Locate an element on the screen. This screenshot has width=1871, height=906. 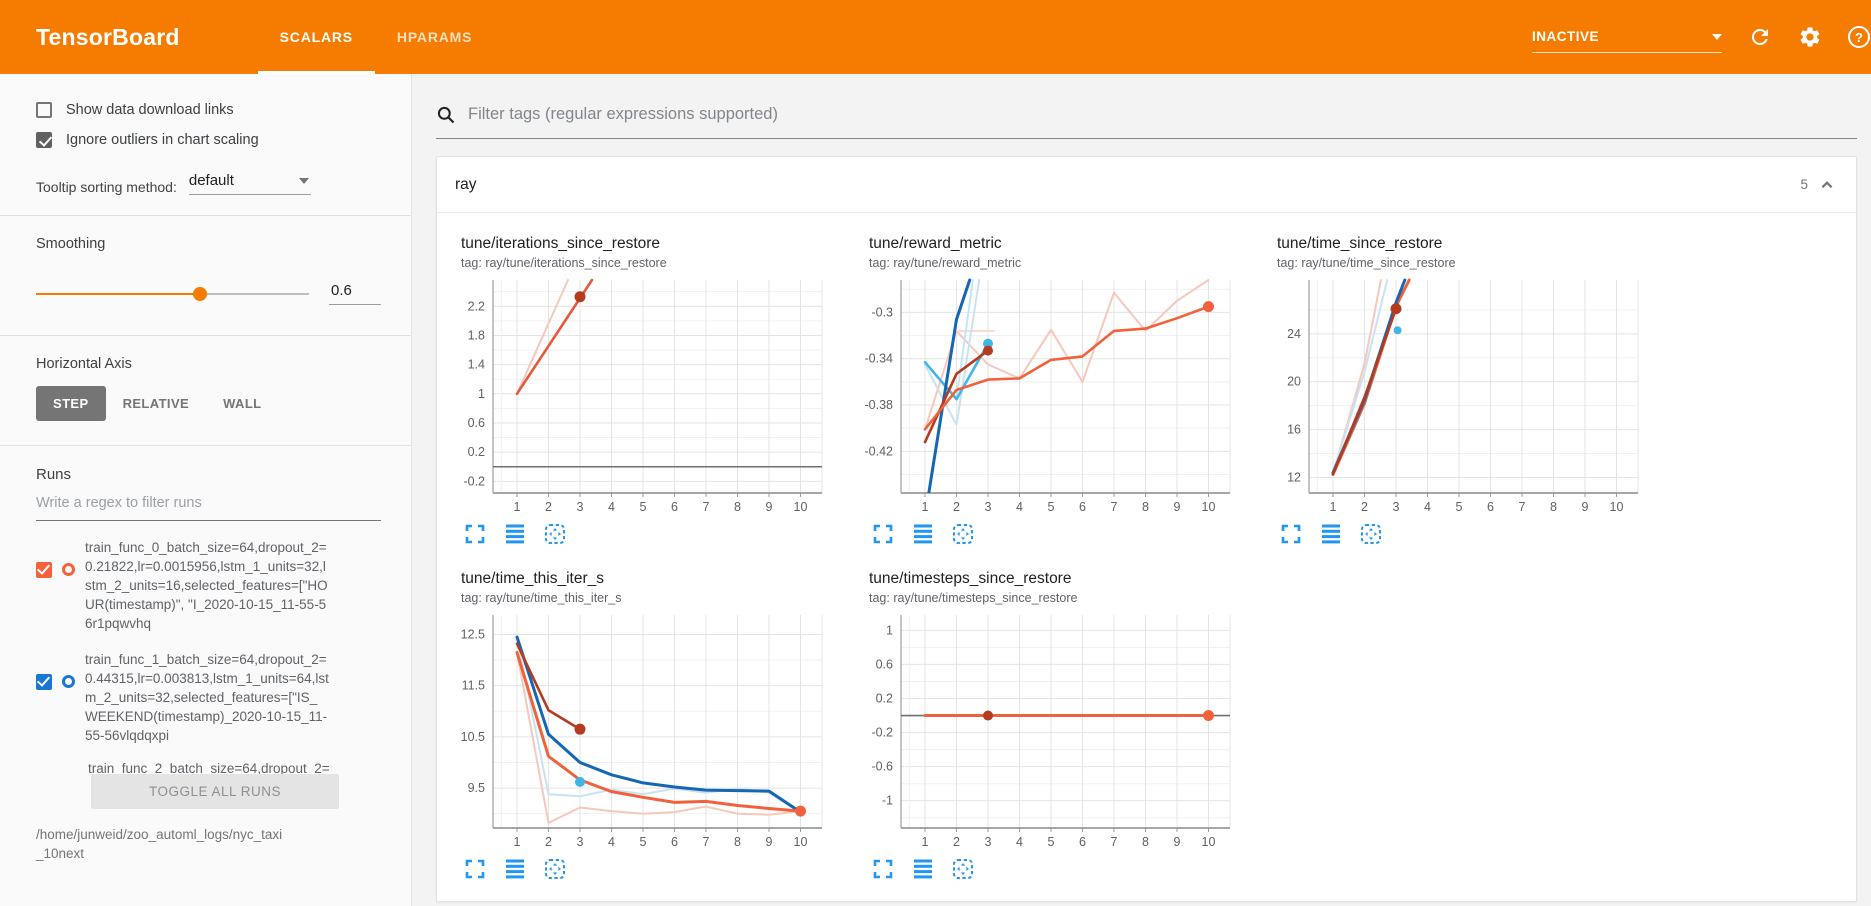
chart-plot: -0.2 0.2 0.6 1 1.4 1.8 2.2 1 2 3 4 5 6 7 8 9 10 is located at coordinates (639, 398).